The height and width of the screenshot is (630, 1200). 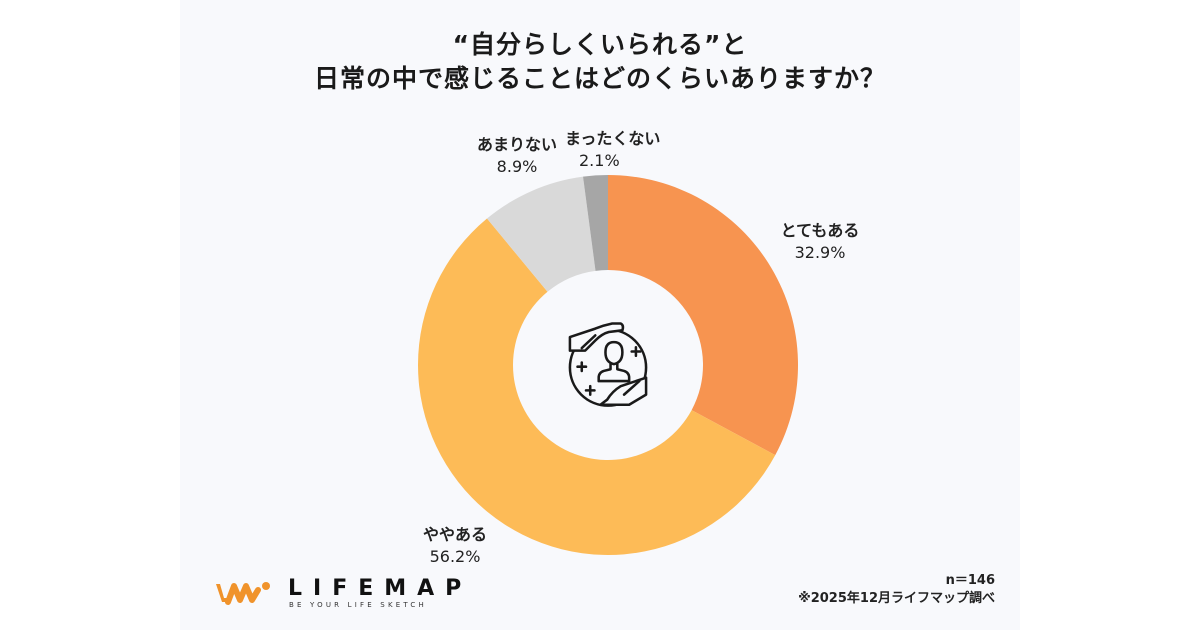 What do you see at coordinates (243, 593) in the screenshot?
I see `lifemap-logo-icon` at bounding box center [243, 593].